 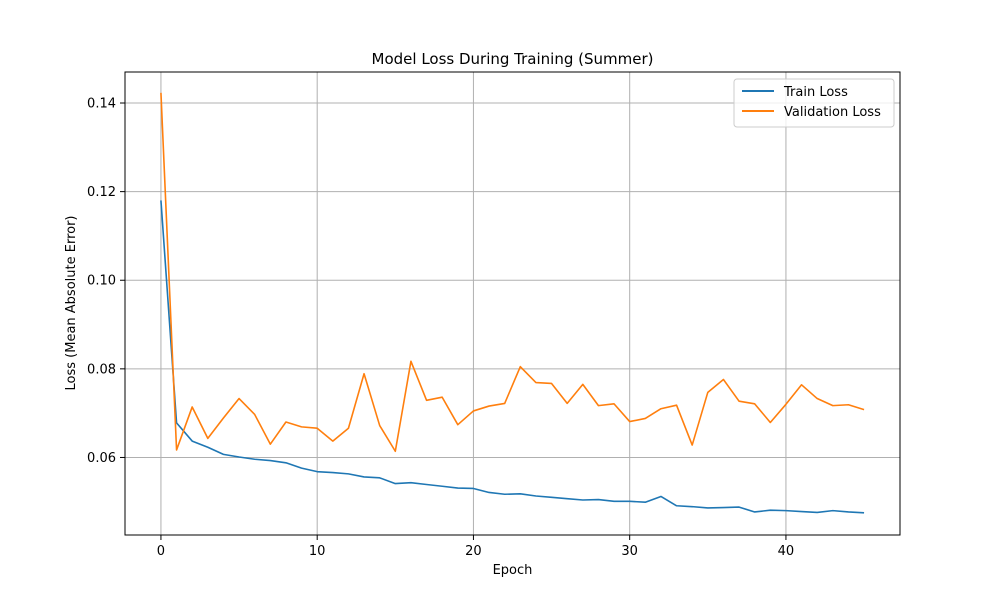 I want to click on legend: Train Loss Validation Loss, so click(x=814, y=103).